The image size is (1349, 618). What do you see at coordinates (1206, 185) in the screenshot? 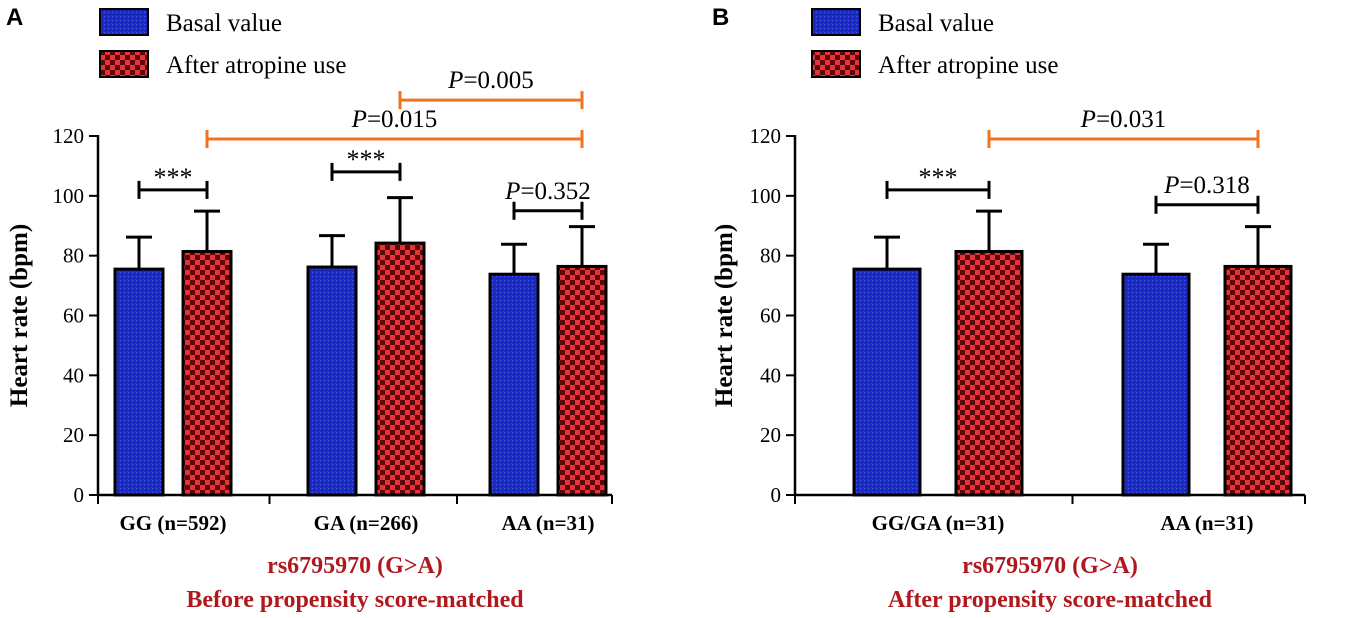
I see `p-value-label: P=0.318` at bounding box center [1206, 185].